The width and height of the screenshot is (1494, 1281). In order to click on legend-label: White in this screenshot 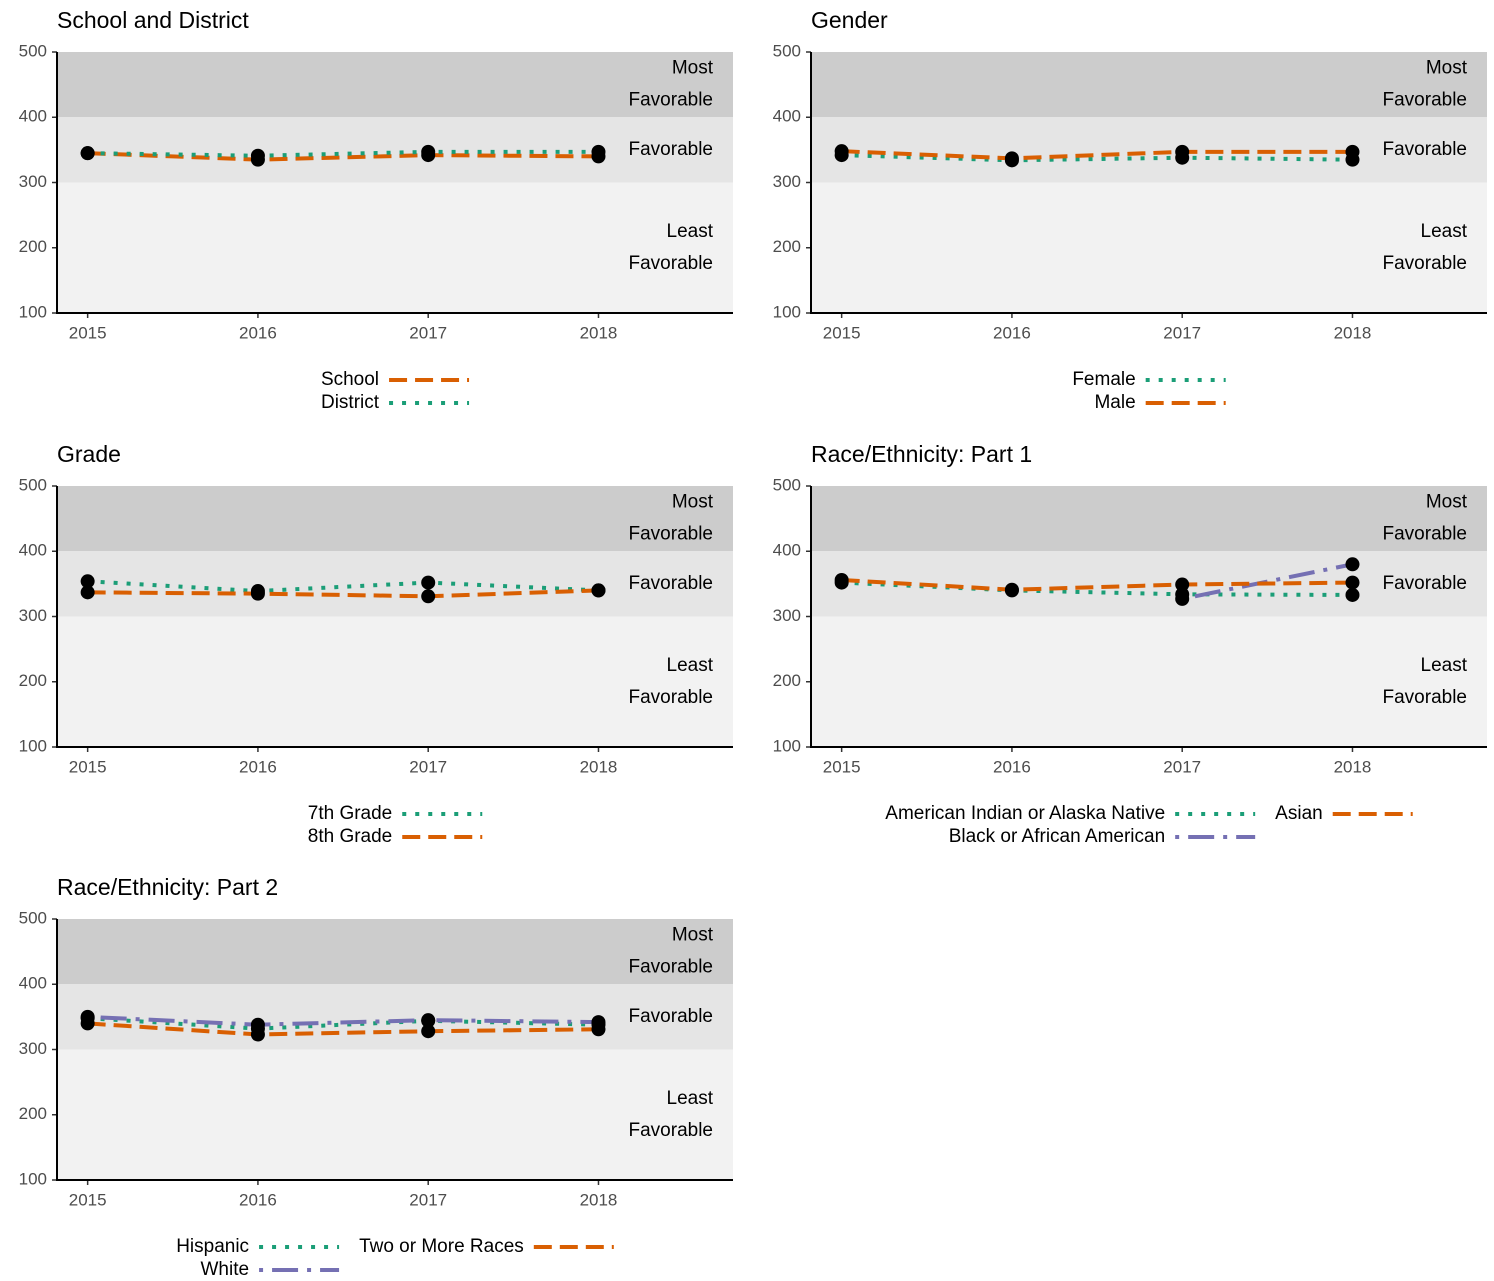, I will do `click(224, 1267)`.